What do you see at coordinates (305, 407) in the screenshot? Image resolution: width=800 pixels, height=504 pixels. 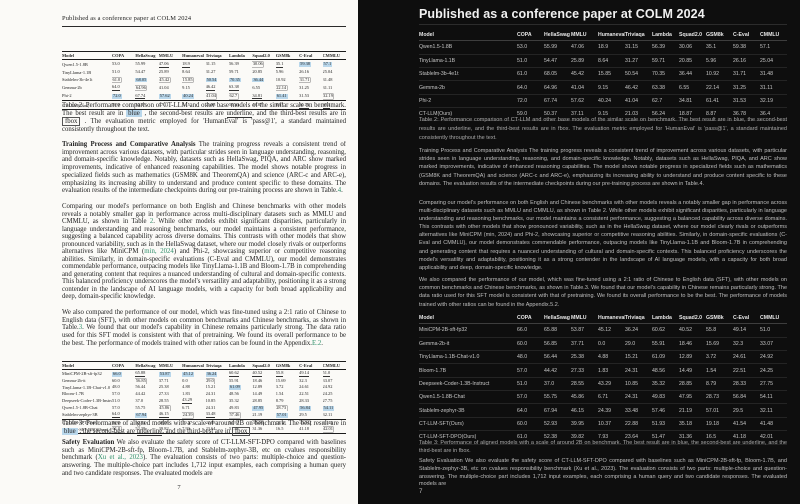 I see `metric-value: 56.84` at bounding box center [305, 407].